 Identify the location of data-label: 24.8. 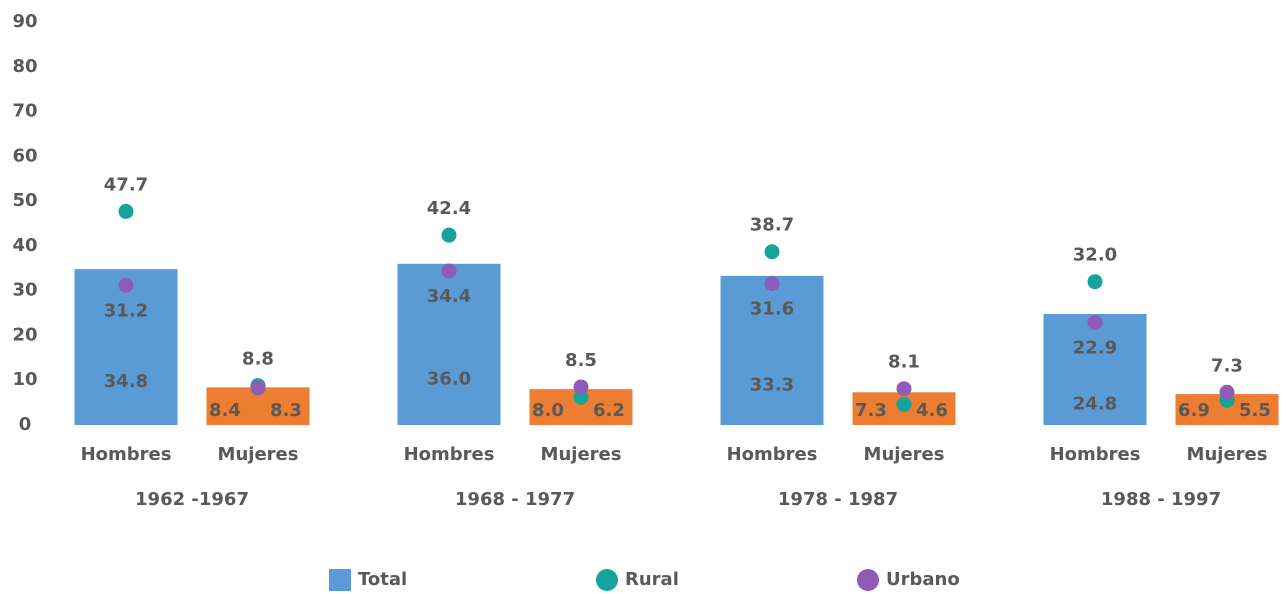
(1095, 403).